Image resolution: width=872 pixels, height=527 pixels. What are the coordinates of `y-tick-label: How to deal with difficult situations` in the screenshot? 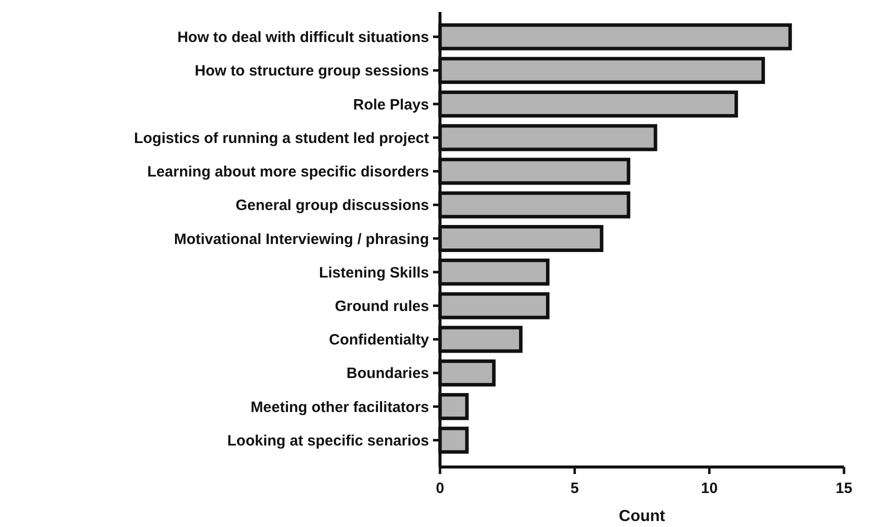 It's located at (303, 37).